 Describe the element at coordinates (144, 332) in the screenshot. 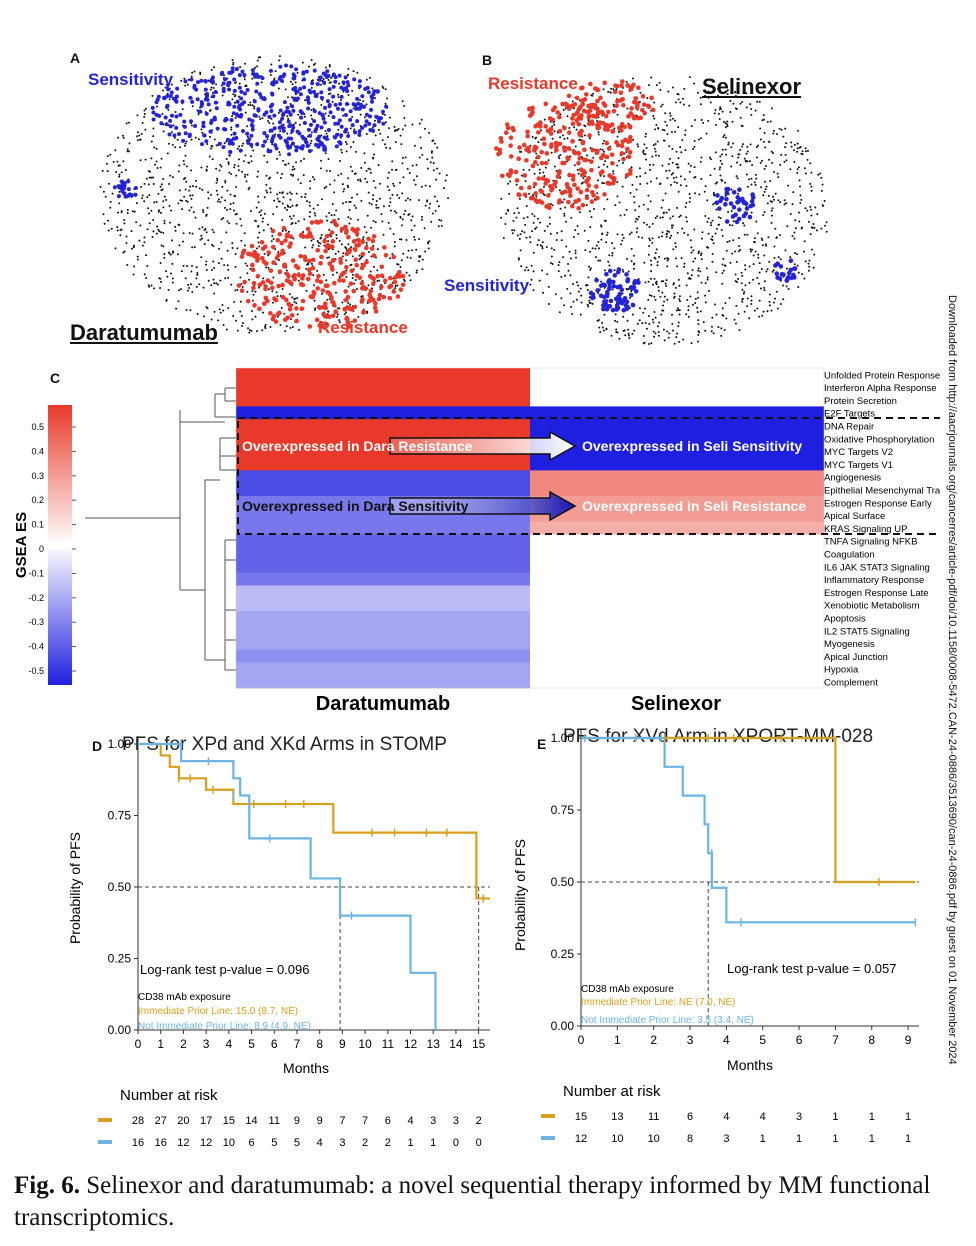

I see `panel-a-drug-label: Daratumumab` at that location.